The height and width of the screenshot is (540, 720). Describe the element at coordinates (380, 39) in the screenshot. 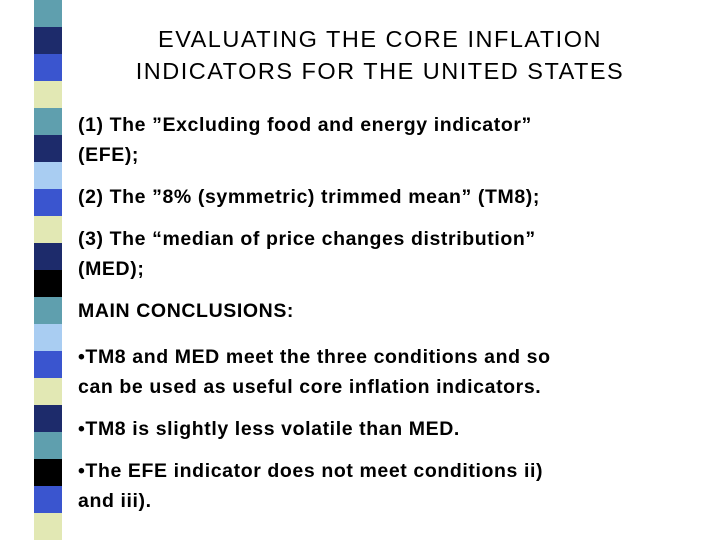

I see `slide-title: EVALUATING THE CORE INFLATION` at that location.